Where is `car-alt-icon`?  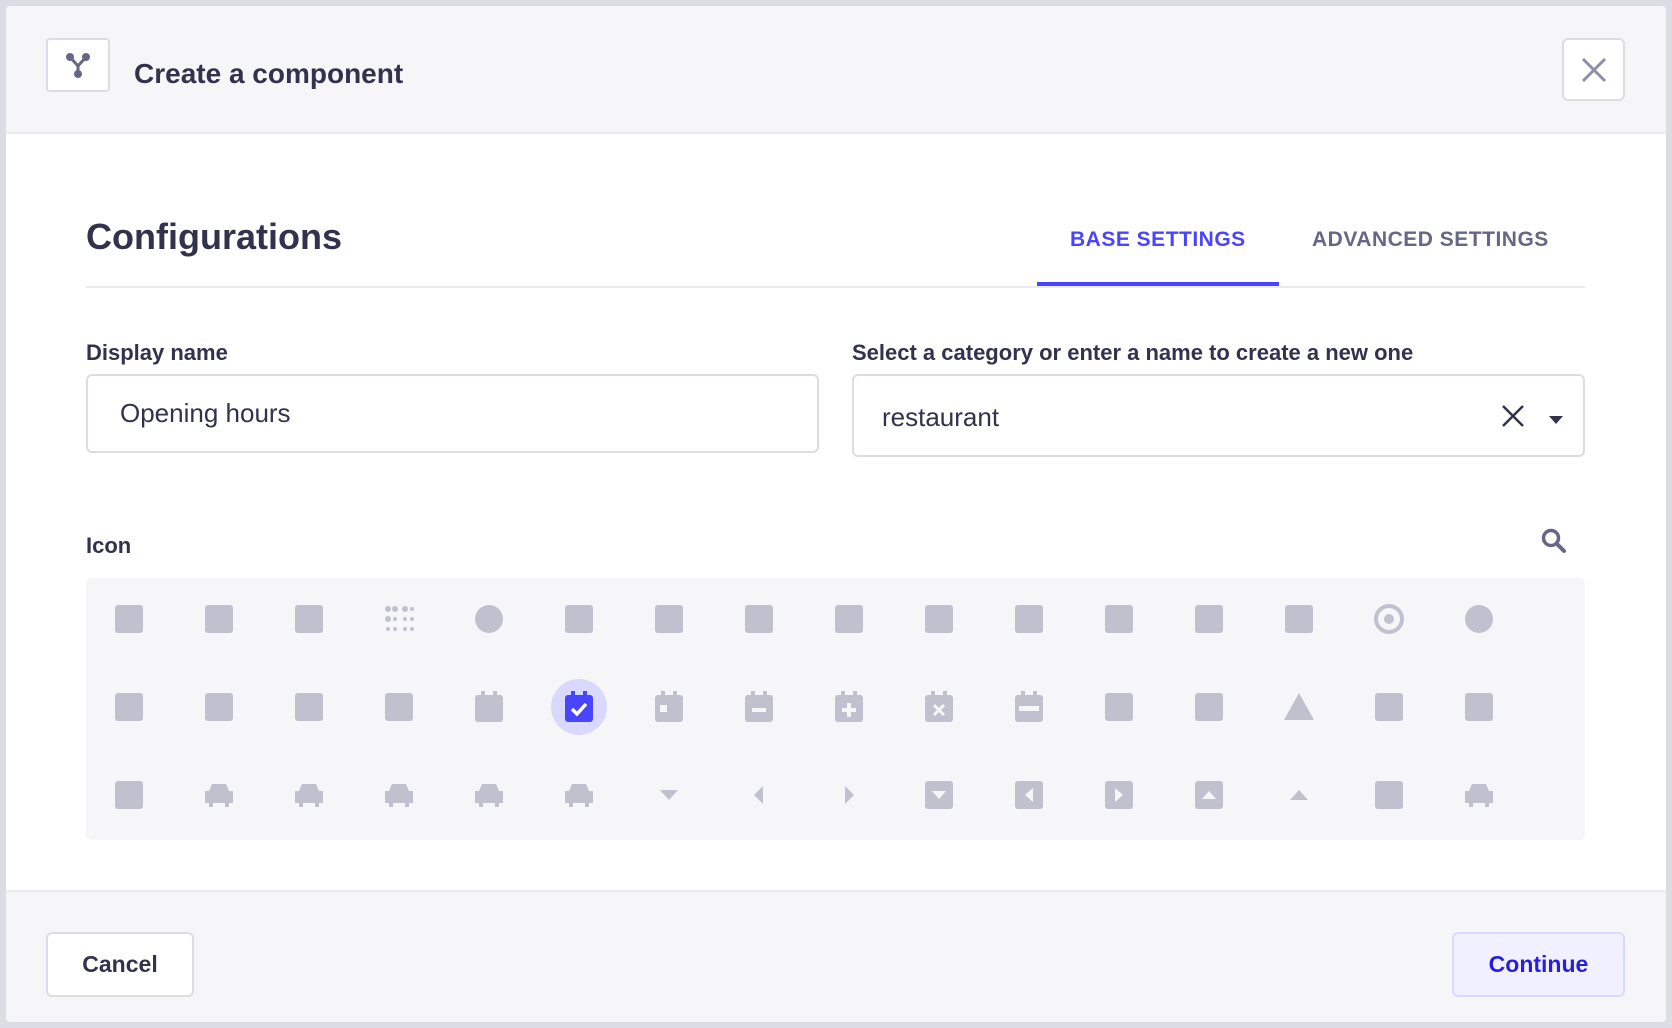 car-alt-icon is located at coordinates (309, 795).